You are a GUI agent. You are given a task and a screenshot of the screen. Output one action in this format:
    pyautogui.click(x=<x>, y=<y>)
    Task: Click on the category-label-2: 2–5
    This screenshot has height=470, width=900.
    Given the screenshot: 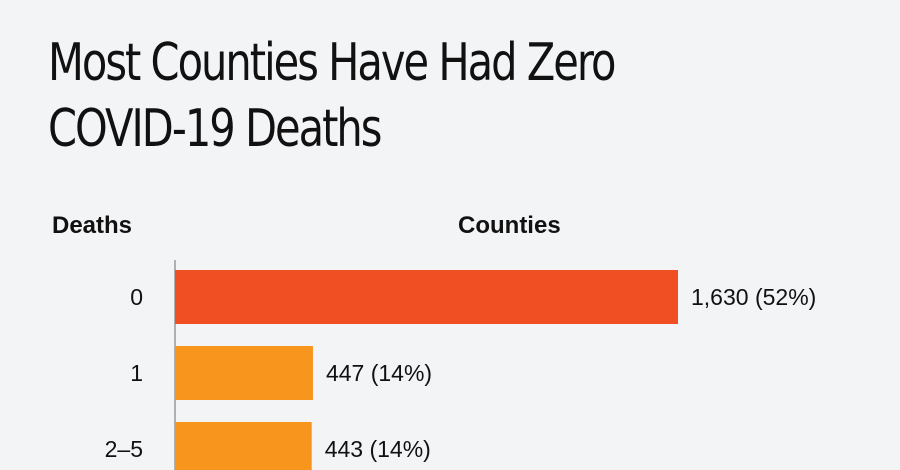 What is the action you would take?
    pyautogui.click(x=124, y=449)
    